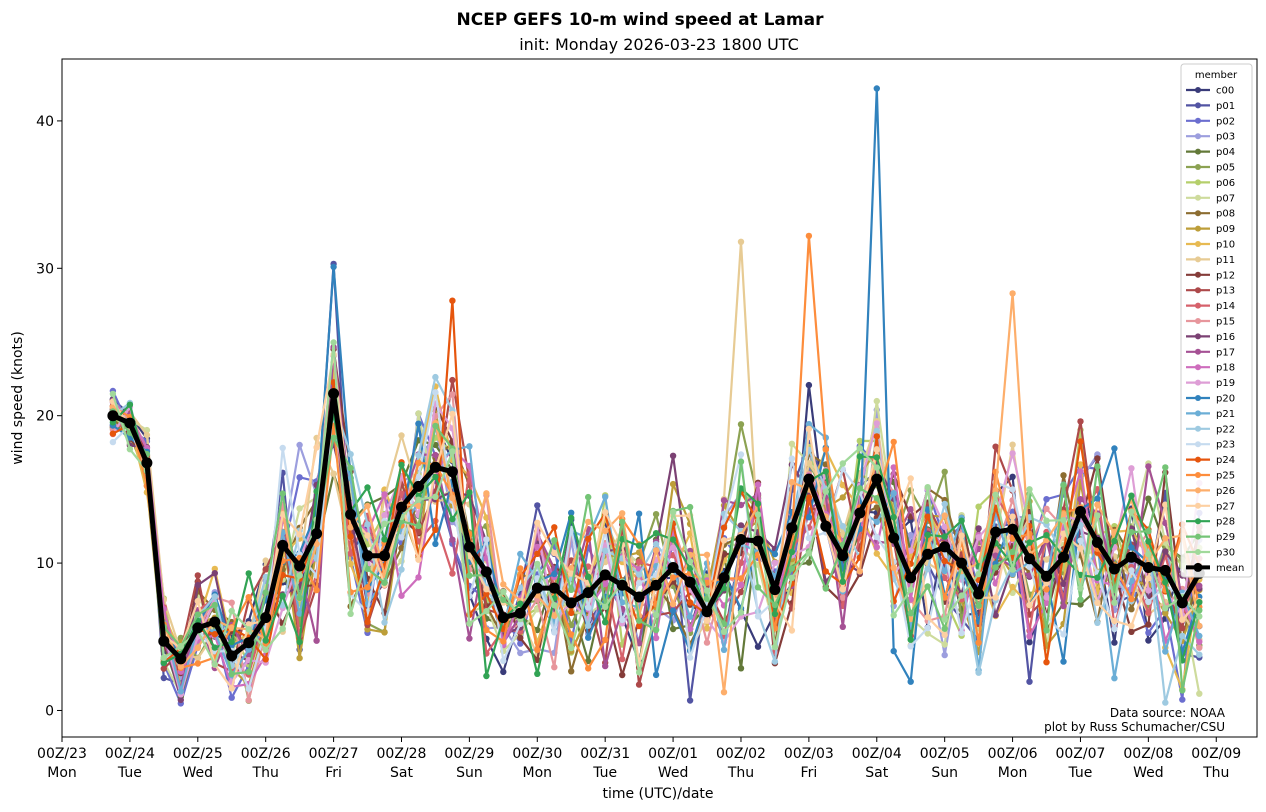 This screenshot has height=812, width=1266. What do you see at coordinates (571, 512) in the screenshot?
I see `series-point-p20` at bounding box center [571, 512].